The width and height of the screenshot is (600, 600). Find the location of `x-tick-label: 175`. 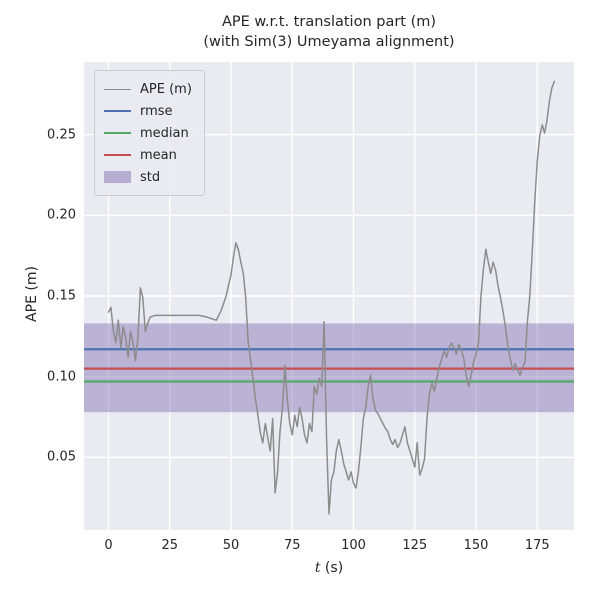

x-tick-label: 175 is located at coordinates (537, 545).